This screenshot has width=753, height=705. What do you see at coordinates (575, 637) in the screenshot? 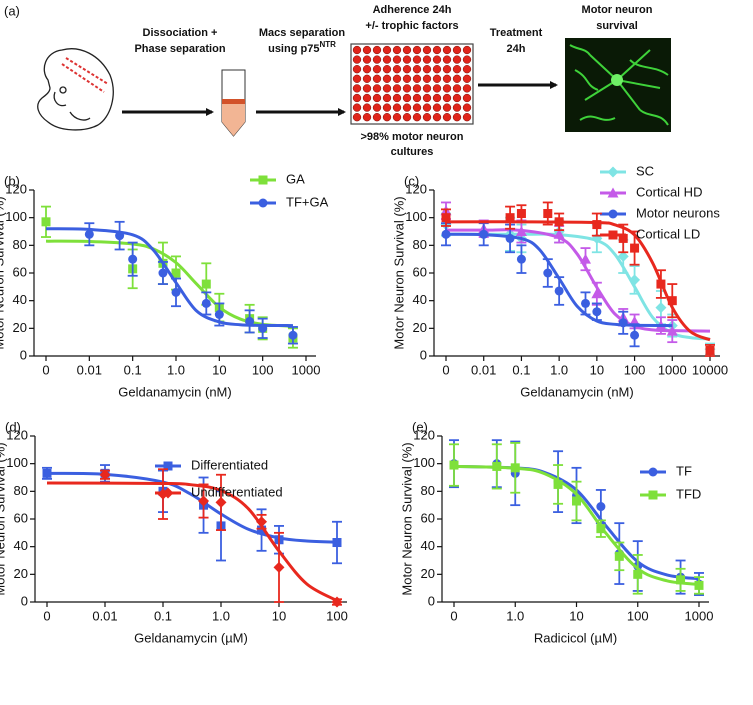
I see `x-axis-title: Radicicol (µM)` at bounding box center [575, 637].